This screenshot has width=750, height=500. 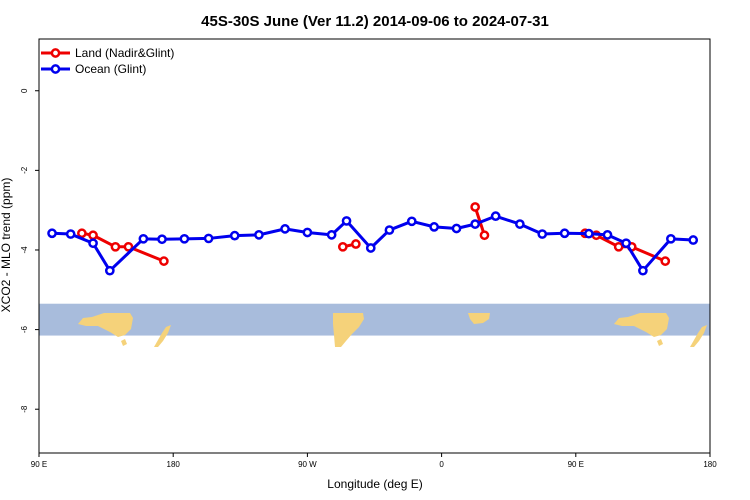 What do you see at coordinates (105, 325) in the screenshot?
I see `map-land-australia` at bounding box center [105, 325].